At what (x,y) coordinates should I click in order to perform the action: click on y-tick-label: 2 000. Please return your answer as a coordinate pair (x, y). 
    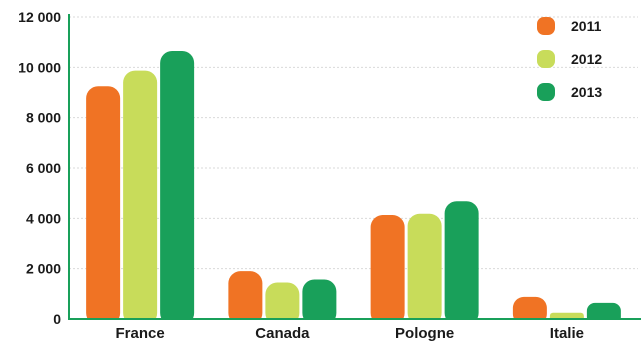
    Looking at the image, I should click on (43, 269).